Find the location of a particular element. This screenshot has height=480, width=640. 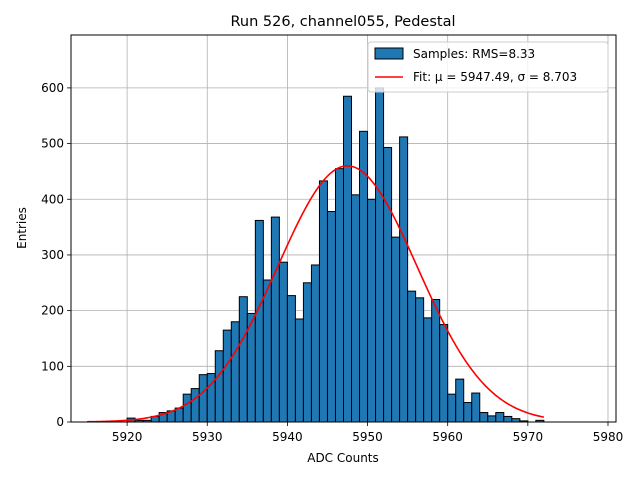

legend-label-fit: Fit: μ = 5947.49, σ = 8.703 is located at coordinates (495, 77).